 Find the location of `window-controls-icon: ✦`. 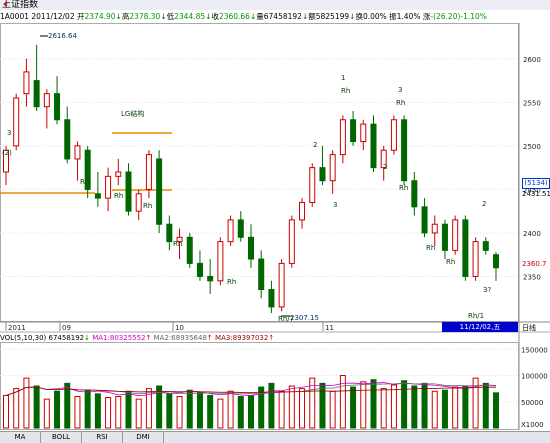

window-controls-icon: ✦ is located at coordinates (5, 4).